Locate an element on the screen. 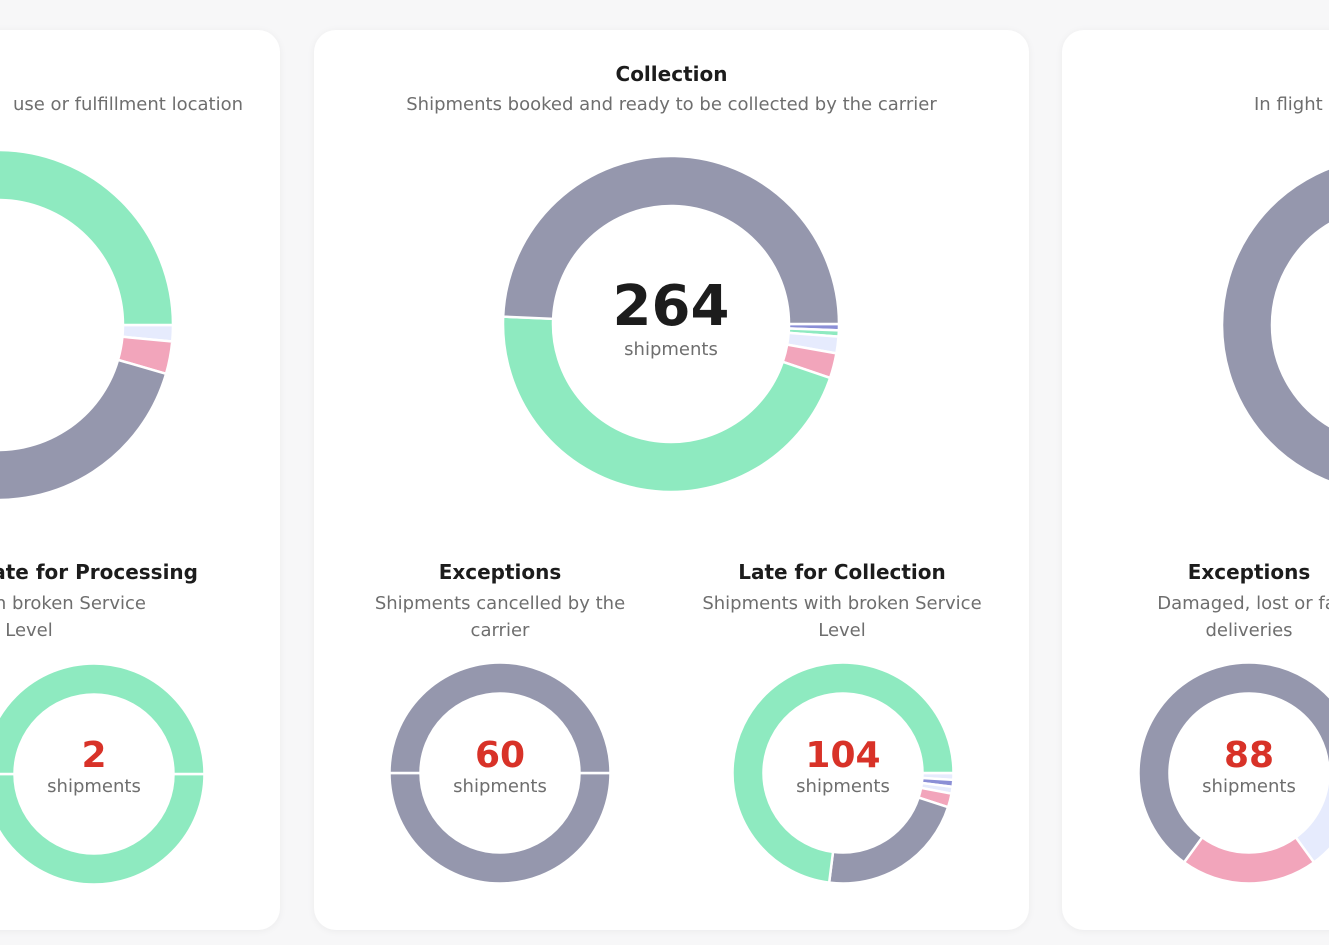  donut-chart-in-flight-exceptions is located at coordinates (1233, 773).